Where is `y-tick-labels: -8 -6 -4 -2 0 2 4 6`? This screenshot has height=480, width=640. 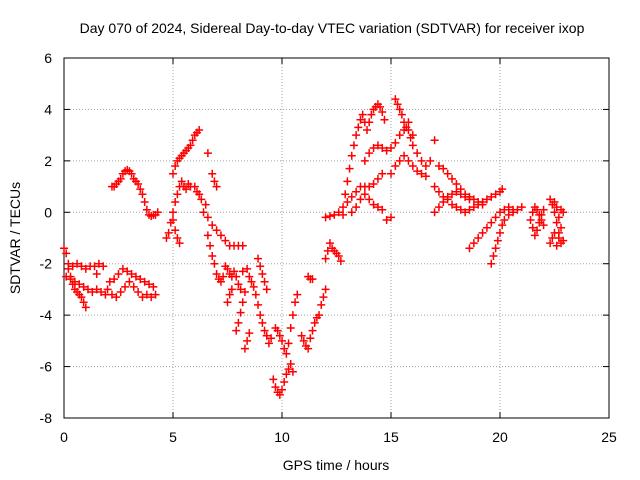 y-tick-labels: -8 -6 -4 -2 0 2 4 6 is located at coordinates (46, 238).